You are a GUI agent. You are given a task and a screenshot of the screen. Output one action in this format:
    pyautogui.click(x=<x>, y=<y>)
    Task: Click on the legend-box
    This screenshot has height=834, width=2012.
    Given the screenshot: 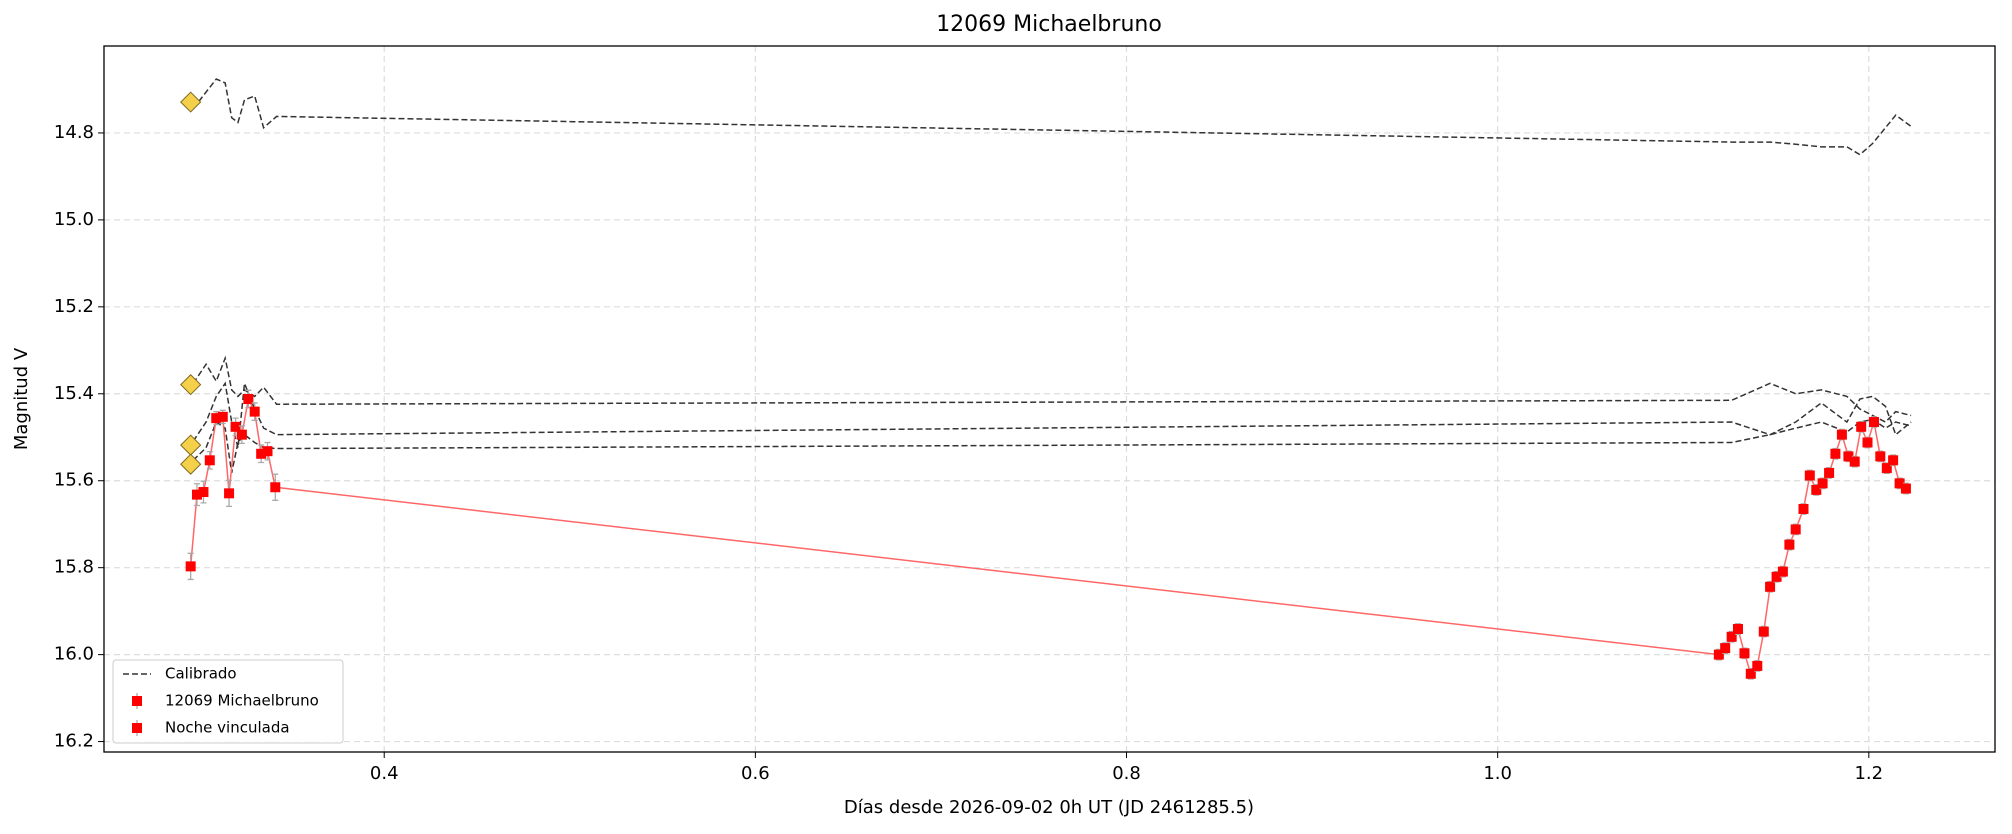 What is the action you would take?
    pyautogui.click(x=228, y=701)
    